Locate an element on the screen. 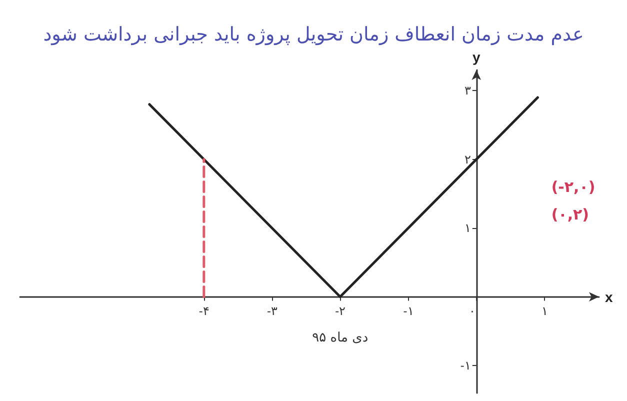  chart-title: عدم مدت زمان انعطاف زمان تحویل پروژه باید جبرانی برداشت شود is located at coordinates (313, 35).